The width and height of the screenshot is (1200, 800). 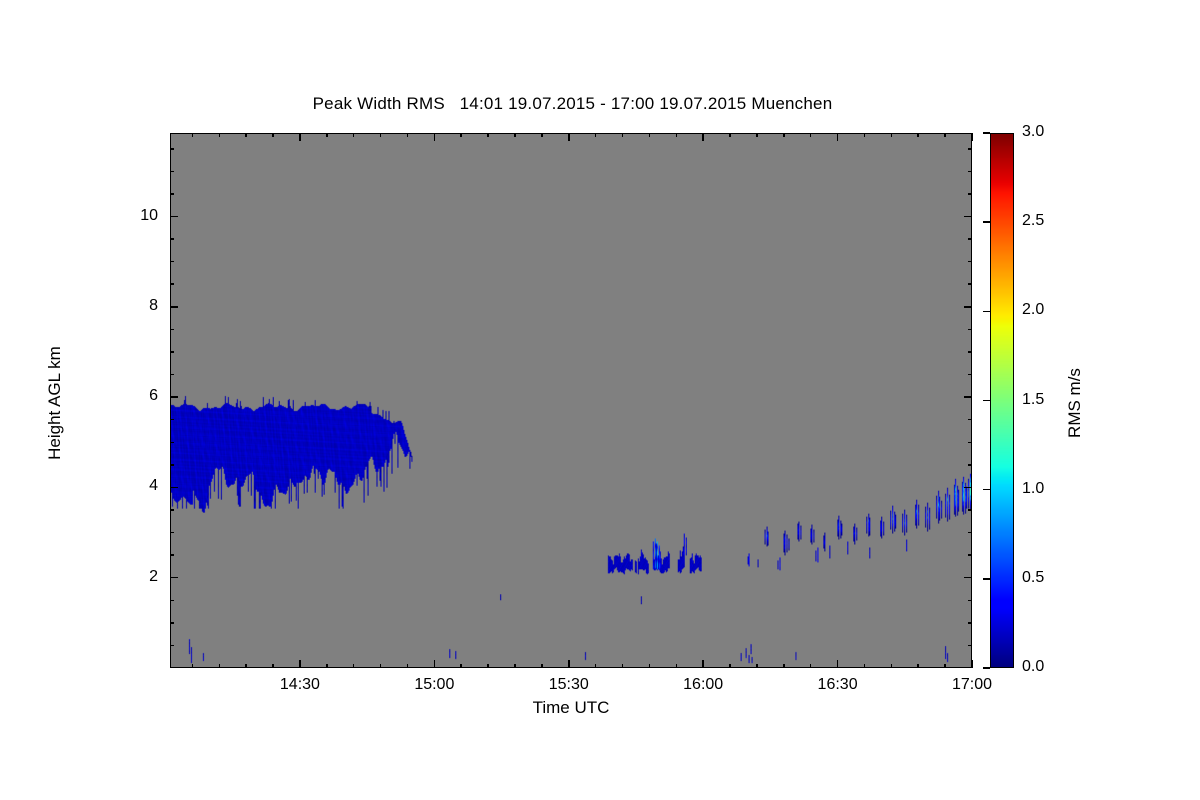 I want to click on colorbar-gradient, so click(x=1002, y=400).